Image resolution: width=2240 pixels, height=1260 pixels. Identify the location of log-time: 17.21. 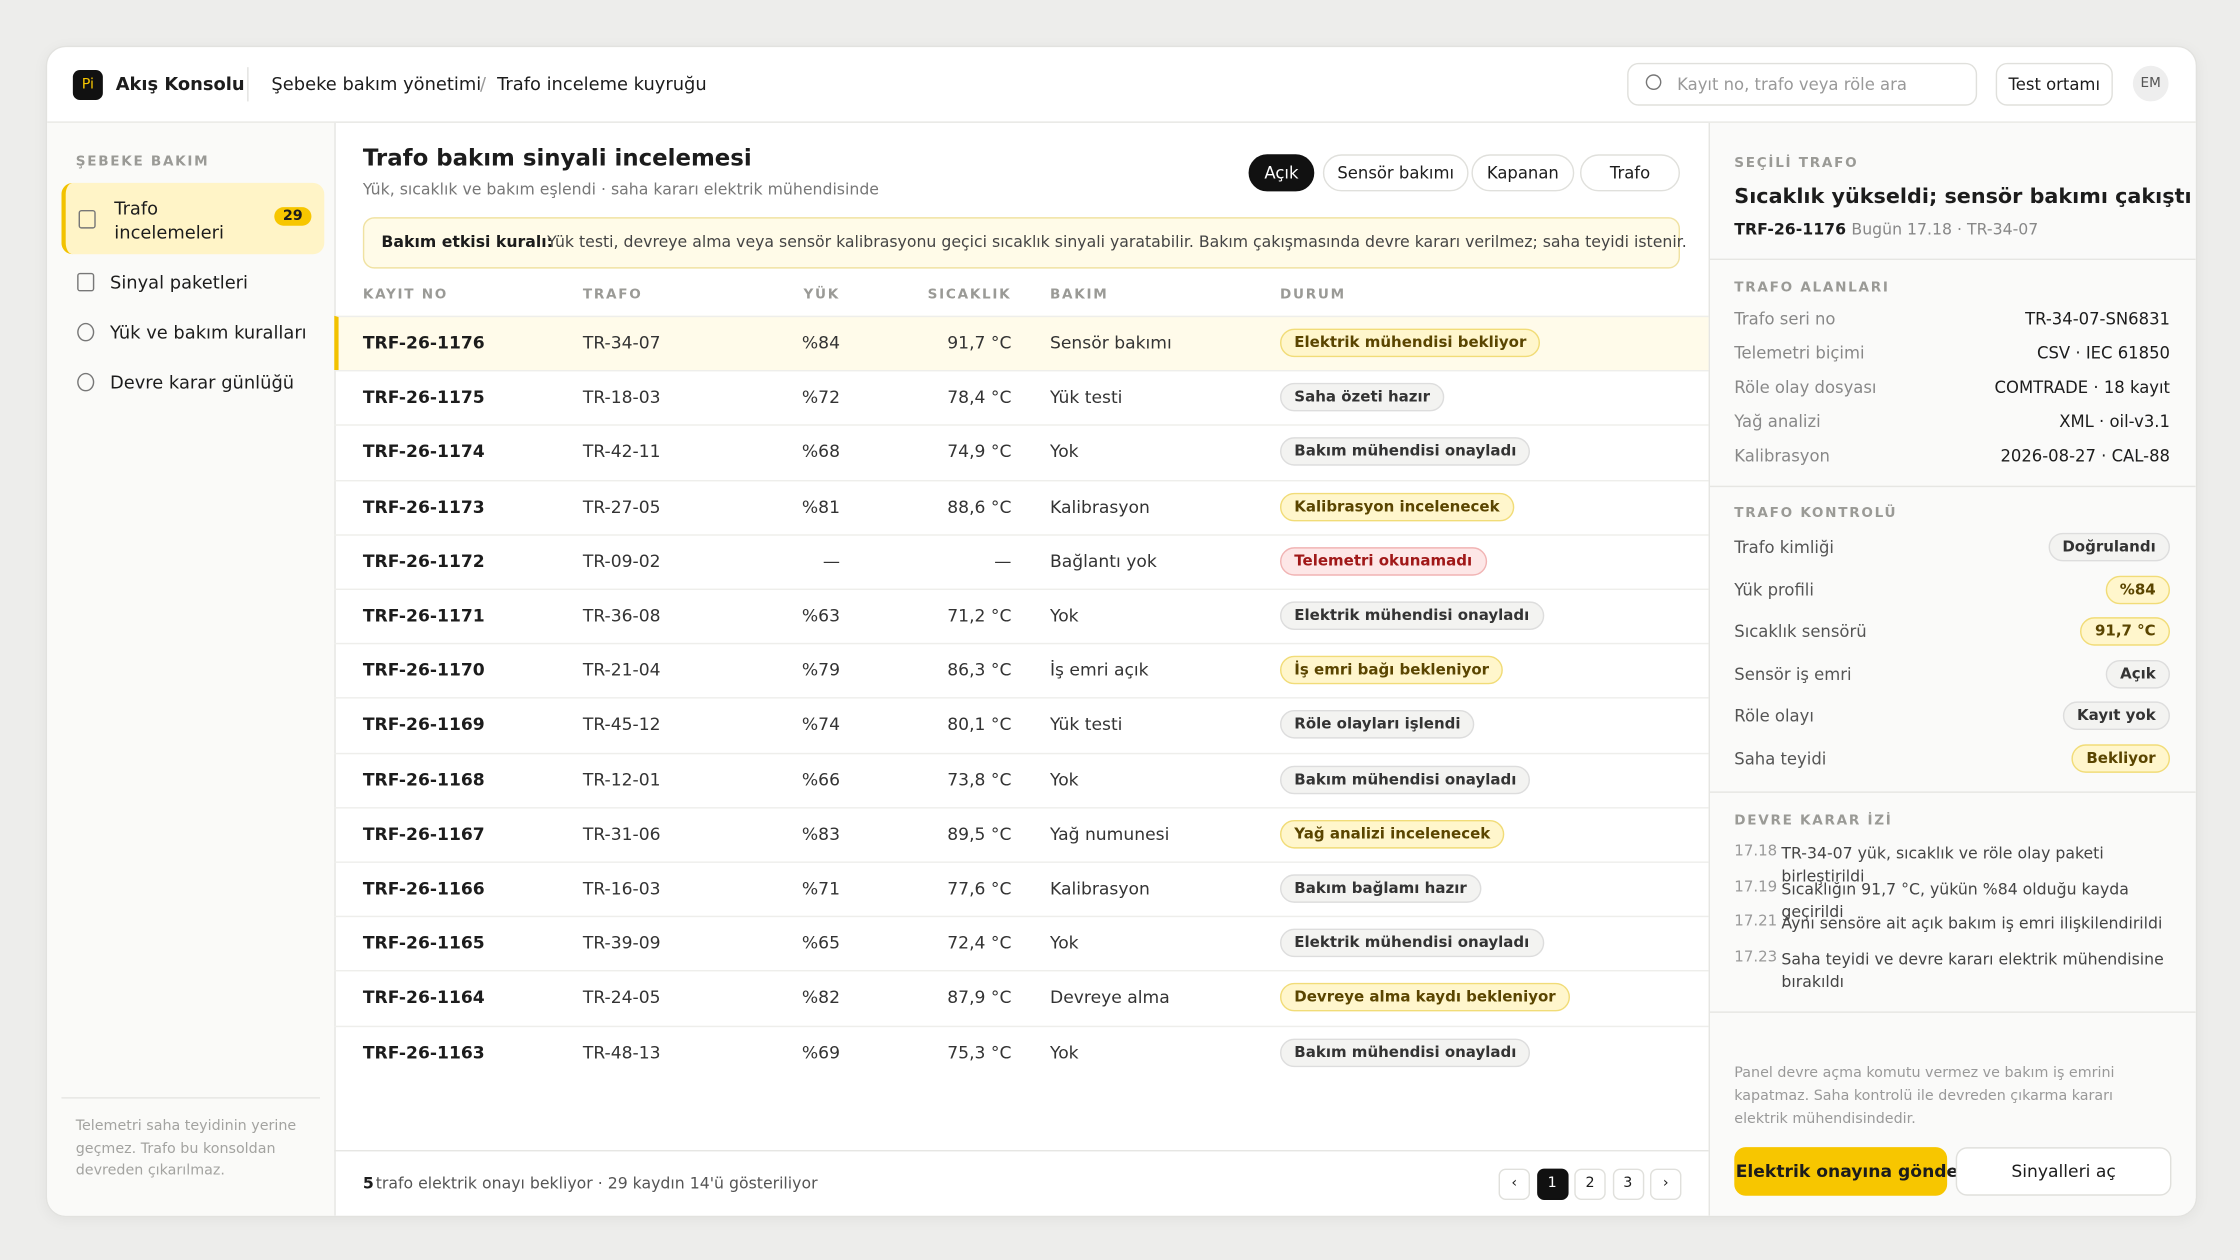
(1756, 922).